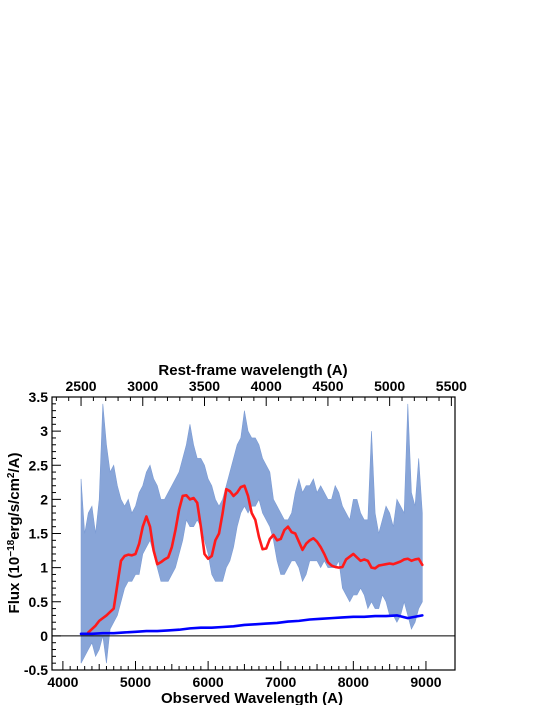 This screenshot has height=705, width=545. Describe the element at coordinates (39, 534) in the screenshot. I see `y-tick-label: 1.5` at that location.